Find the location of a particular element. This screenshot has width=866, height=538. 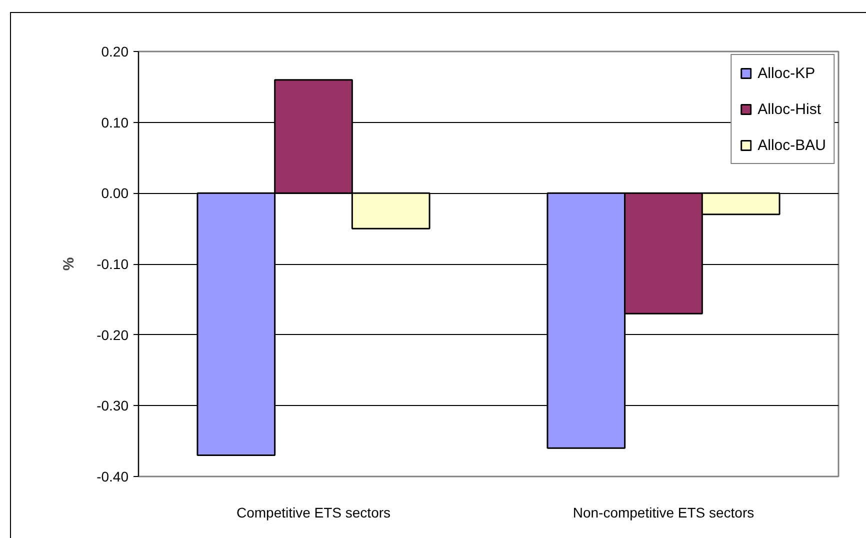

x-tick-label: Competitive ETS sectors is located at coordinates (313, 512).